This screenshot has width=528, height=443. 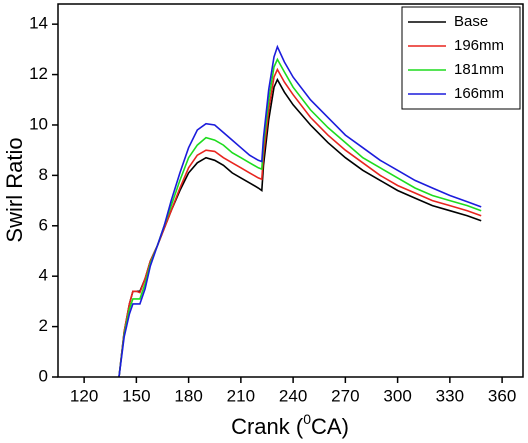 What do you see at coordinates (450, 395) in the screenshot?
I see `x-tick-label: 330` at bounding box center [450, 395].